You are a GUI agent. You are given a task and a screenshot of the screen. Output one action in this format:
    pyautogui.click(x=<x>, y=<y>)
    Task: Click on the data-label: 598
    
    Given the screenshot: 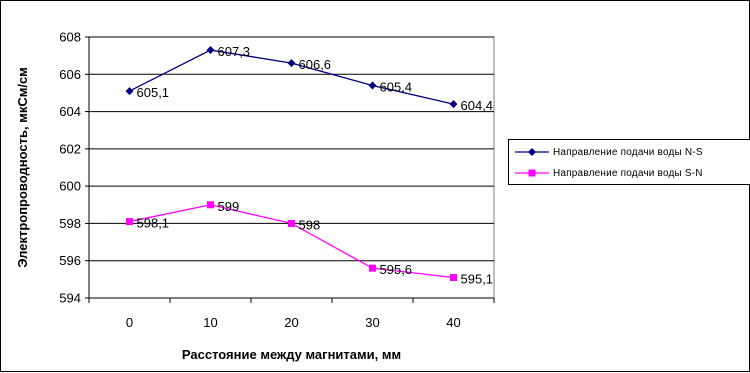 What is the action you would take?
    pyautogui.click(x=310, y=224)
    